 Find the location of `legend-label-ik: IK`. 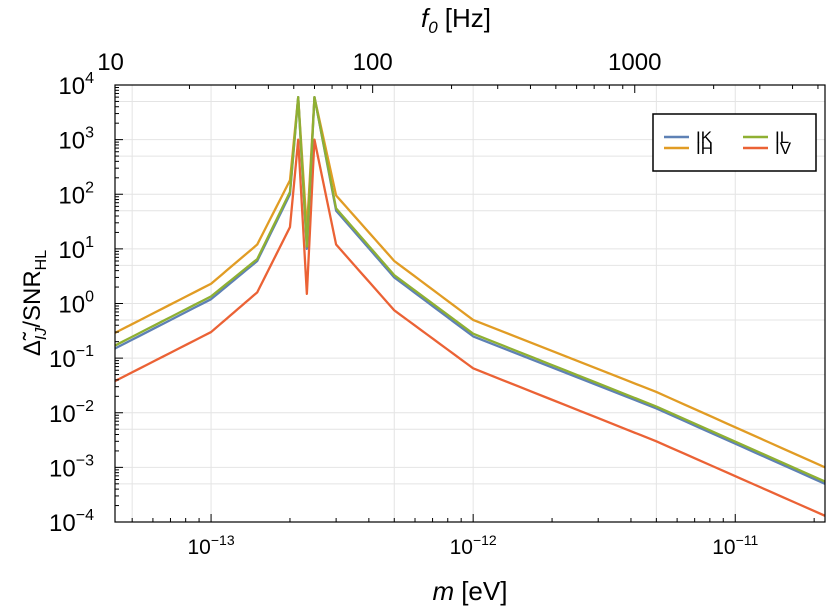

legend-label-ik: IK is located at coordinates (704, 137).